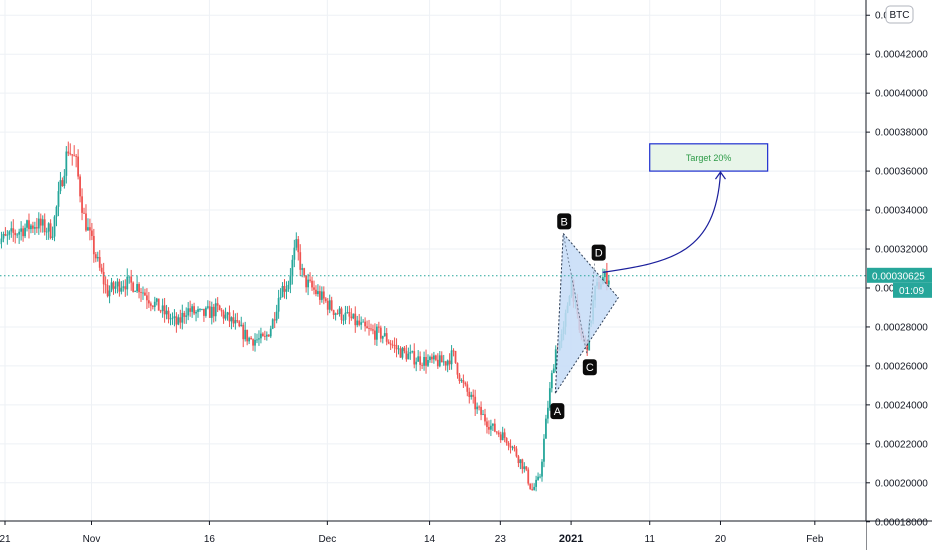 This screenshot has width=932, height=555. Describe the element at coordinates (662, 222) in the screenshot. I see `target-arrow` at that location.